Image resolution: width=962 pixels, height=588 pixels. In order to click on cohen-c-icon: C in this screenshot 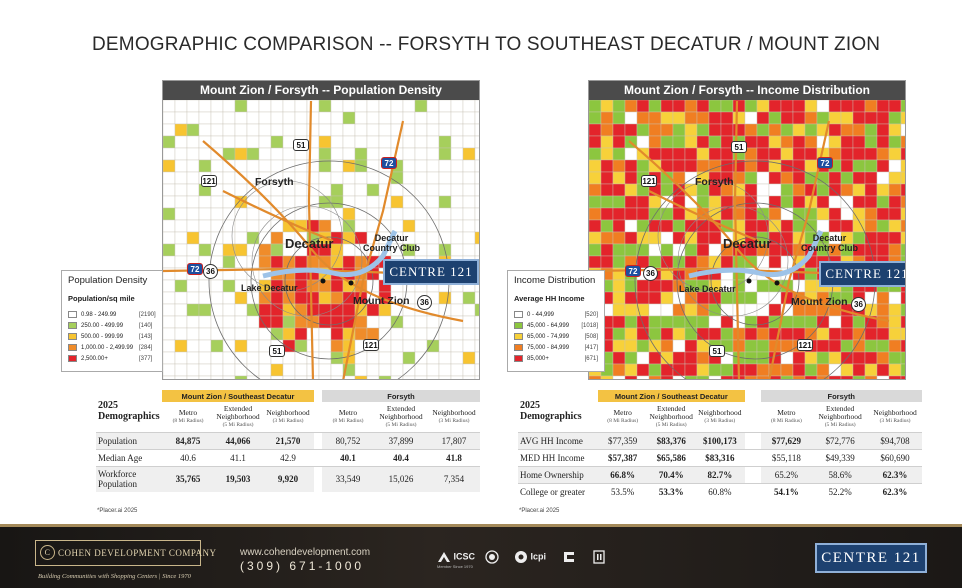, I will do `click(47, 552)`.